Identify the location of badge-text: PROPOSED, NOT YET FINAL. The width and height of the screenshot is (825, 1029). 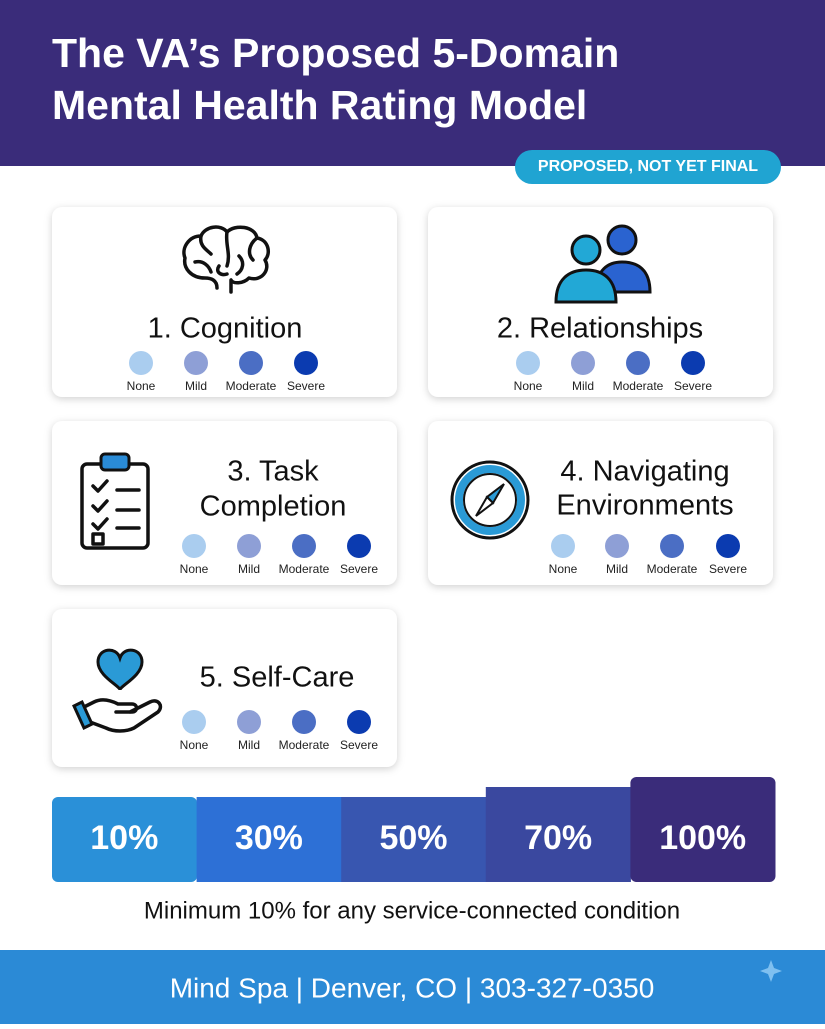
(648, 166).